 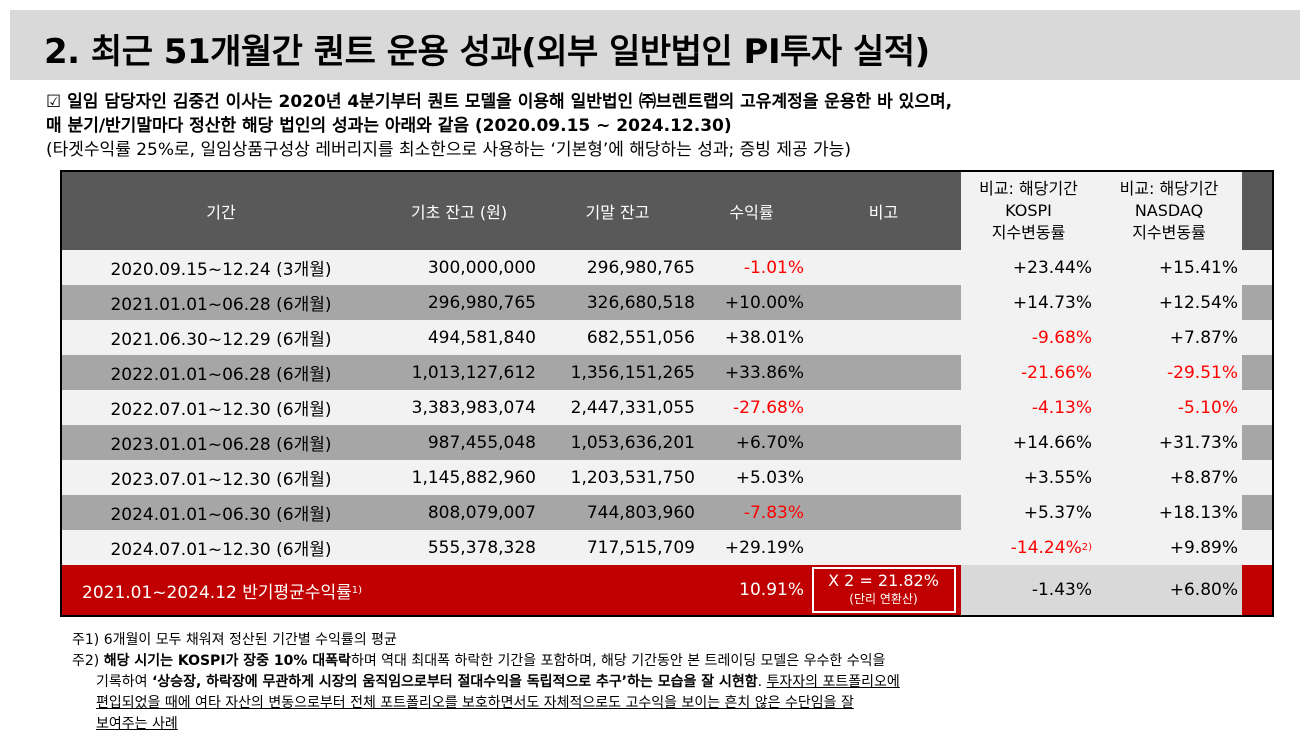 I want to click on cell-period-value: 2022.07.01~12.30 (6개월), so click(x=221, y=410).